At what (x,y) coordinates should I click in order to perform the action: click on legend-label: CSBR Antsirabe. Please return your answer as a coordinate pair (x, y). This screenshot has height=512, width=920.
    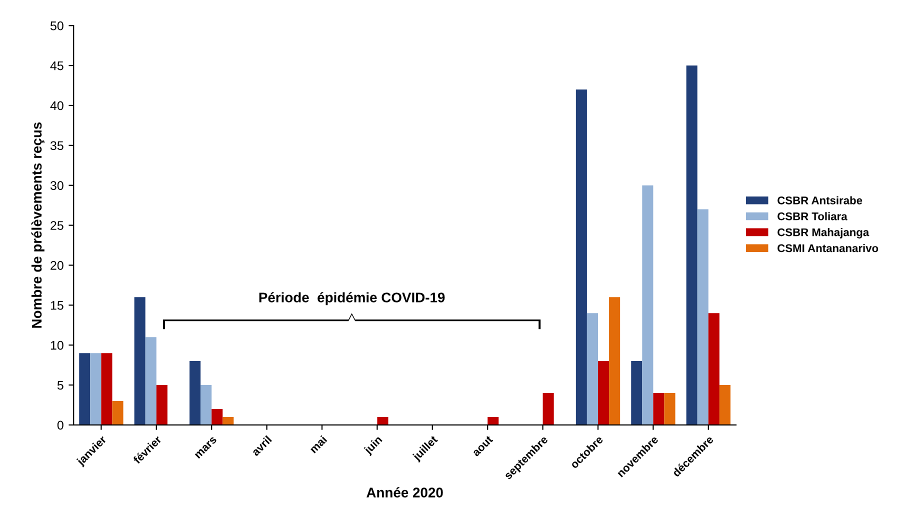
    Looking at the image, I should click on (820, 200).